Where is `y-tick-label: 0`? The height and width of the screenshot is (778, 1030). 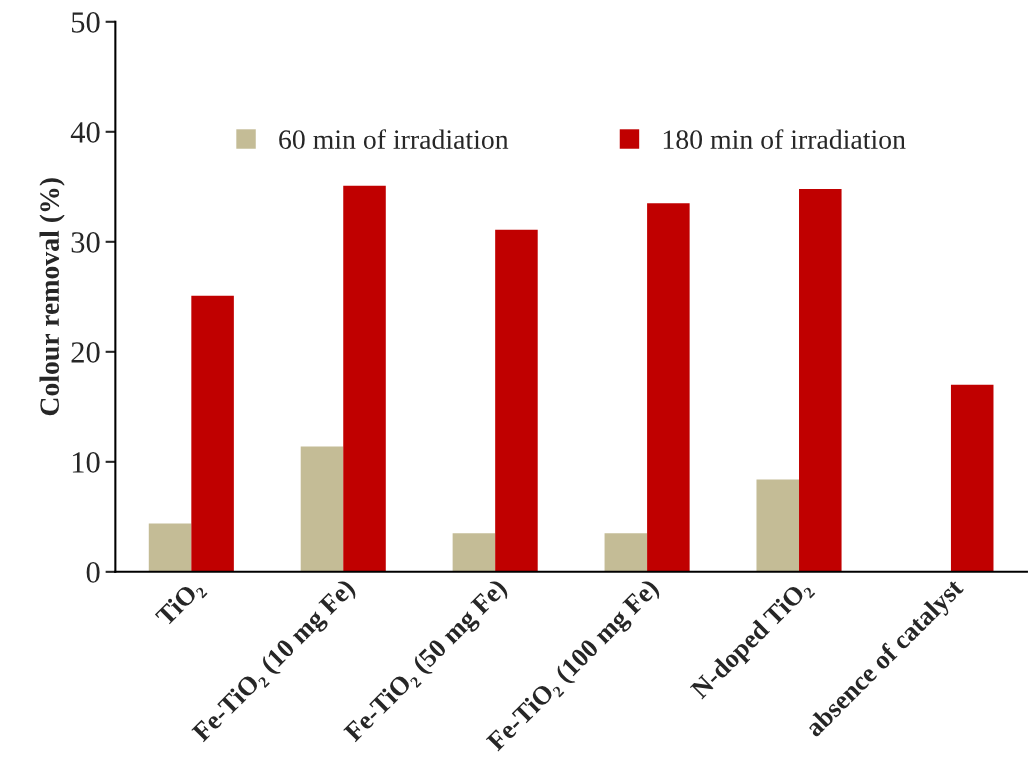
y-tick-label: 0 is located at coordinates (93, 572).